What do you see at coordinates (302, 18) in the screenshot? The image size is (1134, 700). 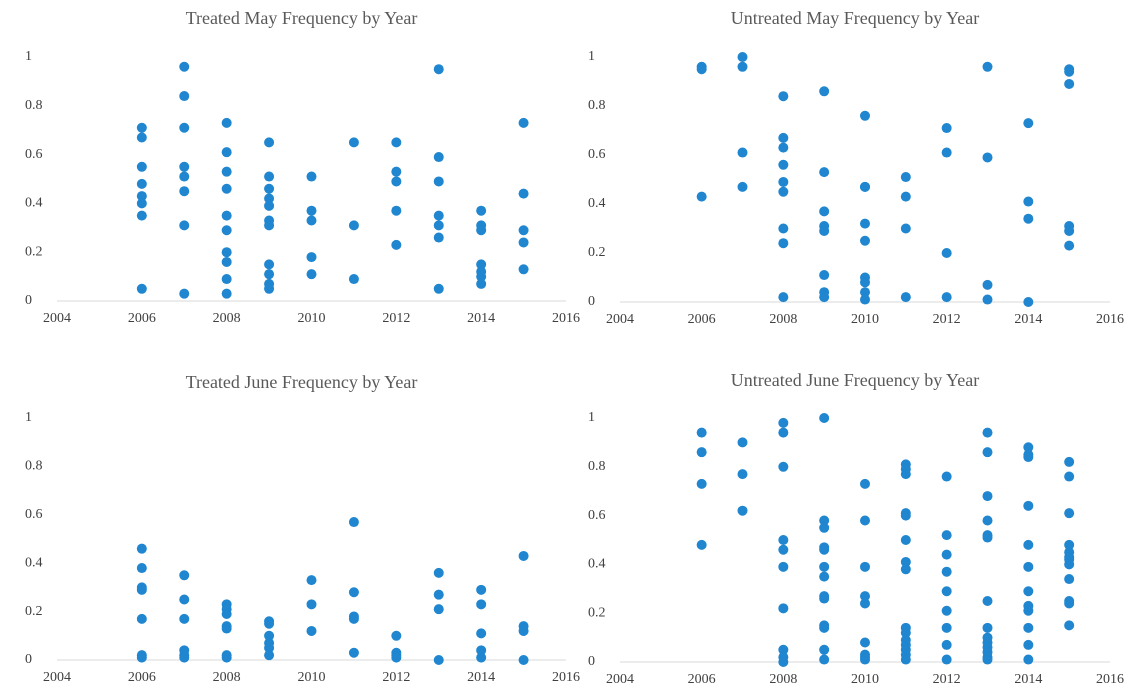 I see `chart-title: Treated May Frequency by Year` at bounding box center [302, 18].